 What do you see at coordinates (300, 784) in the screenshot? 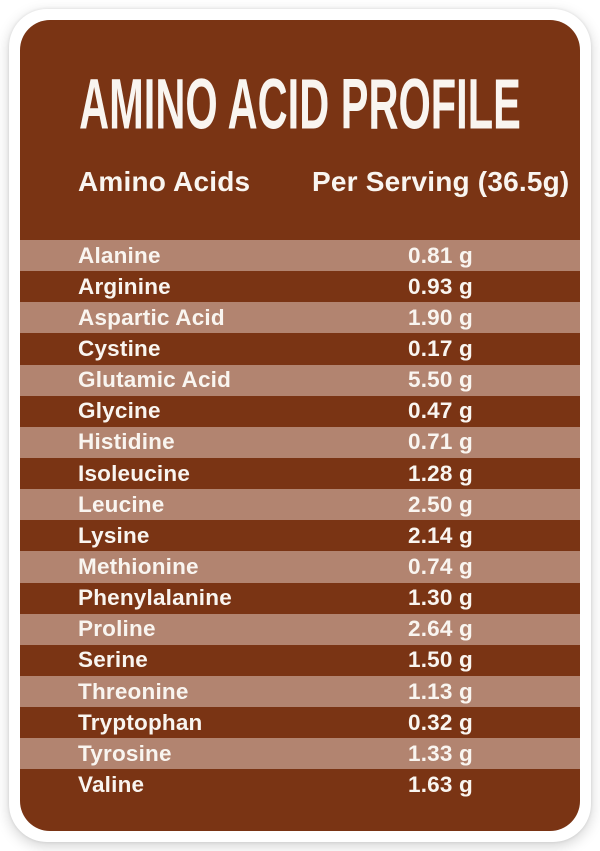
I see `table-row: Valine 1.63 g` at bounding box center [300, 784].